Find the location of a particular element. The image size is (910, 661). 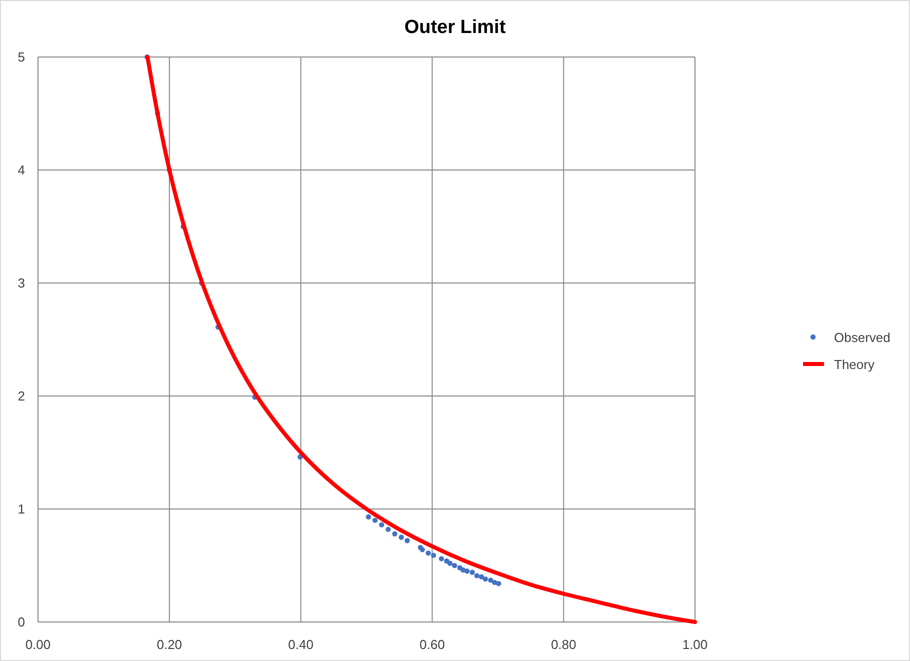

x-tick-label: 0.40 is located at coordinates (301, 644).